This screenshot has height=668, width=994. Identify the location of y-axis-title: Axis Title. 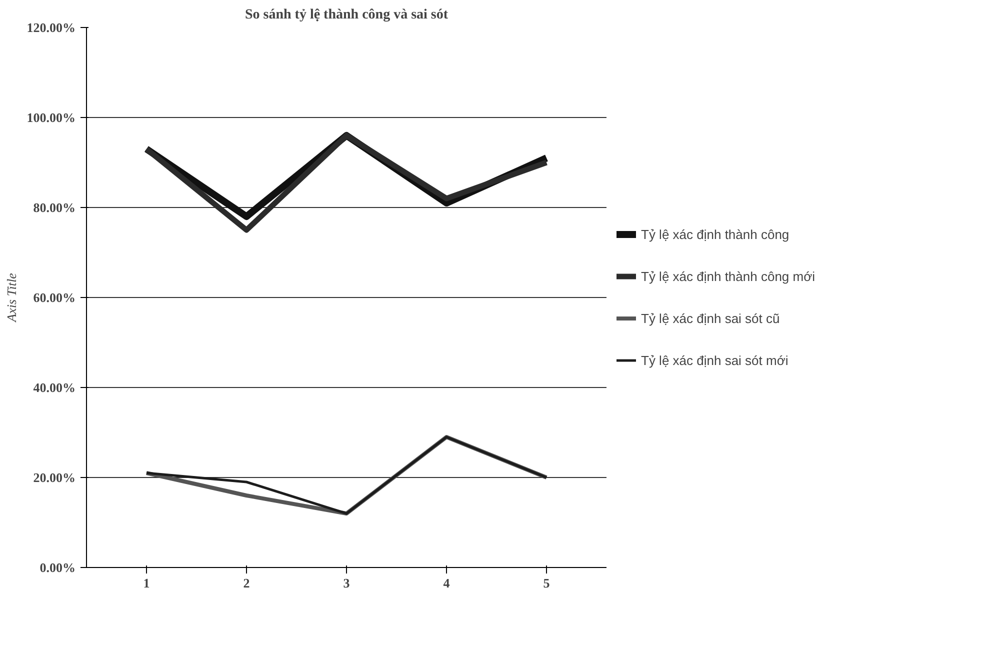
(11, 297).